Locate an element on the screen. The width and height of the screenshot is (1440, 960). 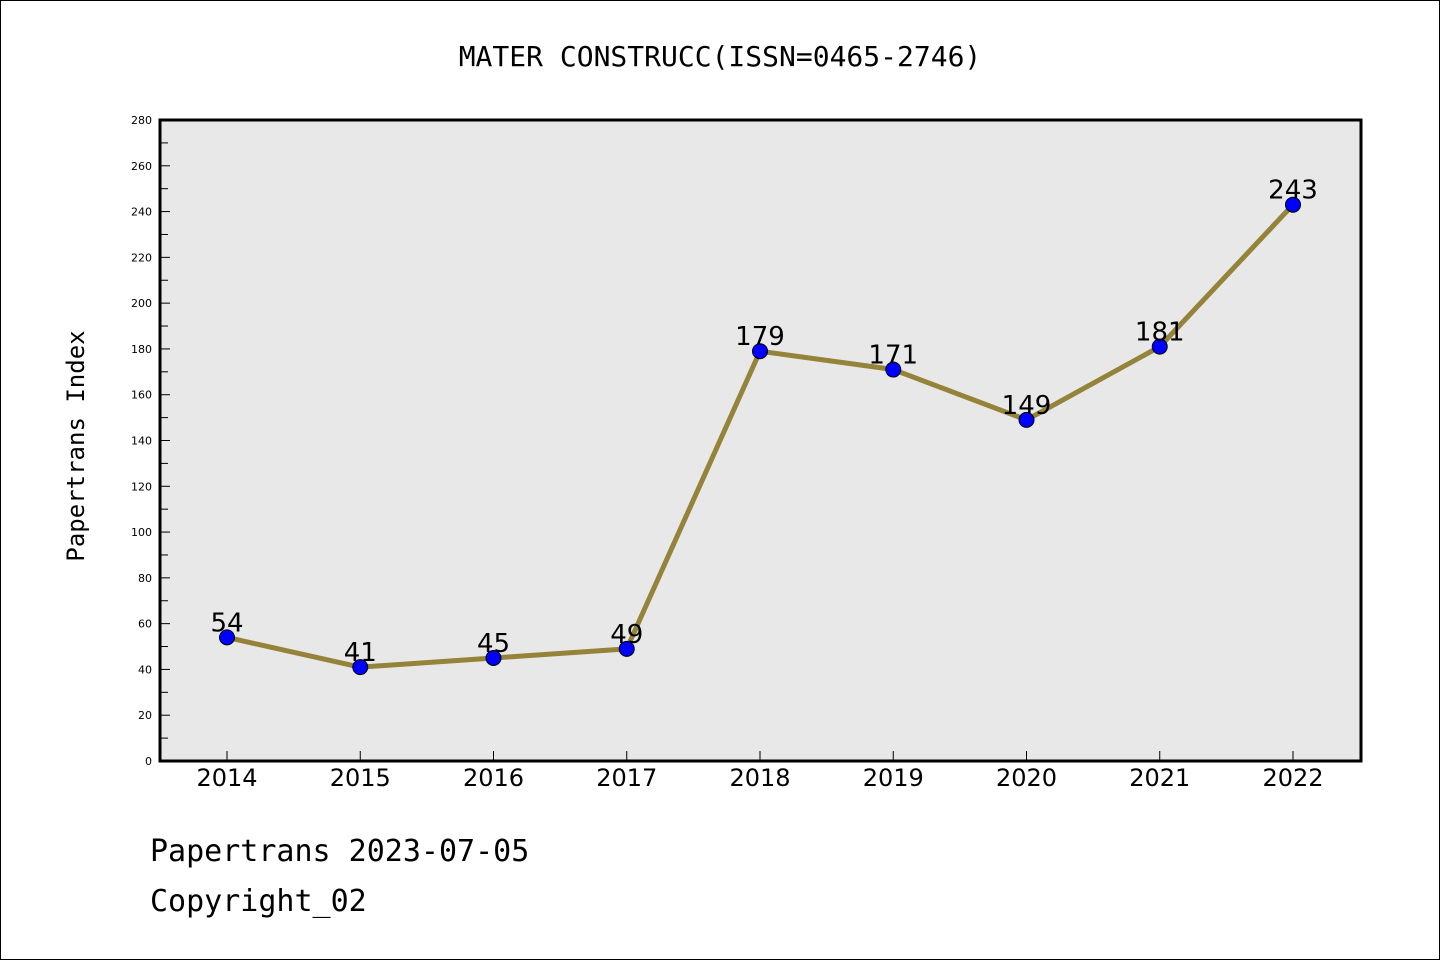
y-tick-label: 220 is located at coordinates (141, 257).